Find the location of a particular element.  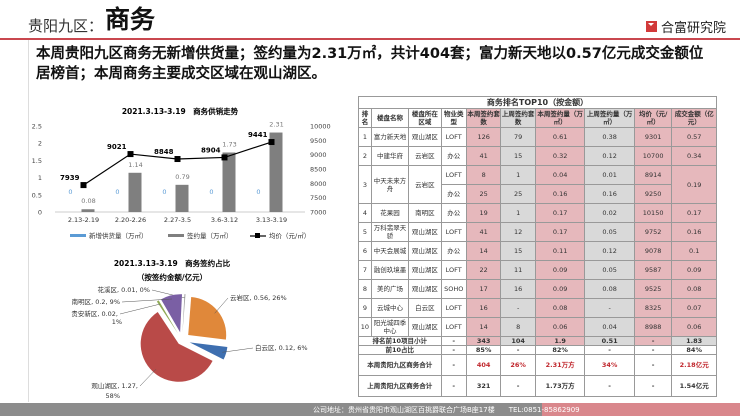

table-cell: 融创玖境墨 is located at coordinates (390, 270).